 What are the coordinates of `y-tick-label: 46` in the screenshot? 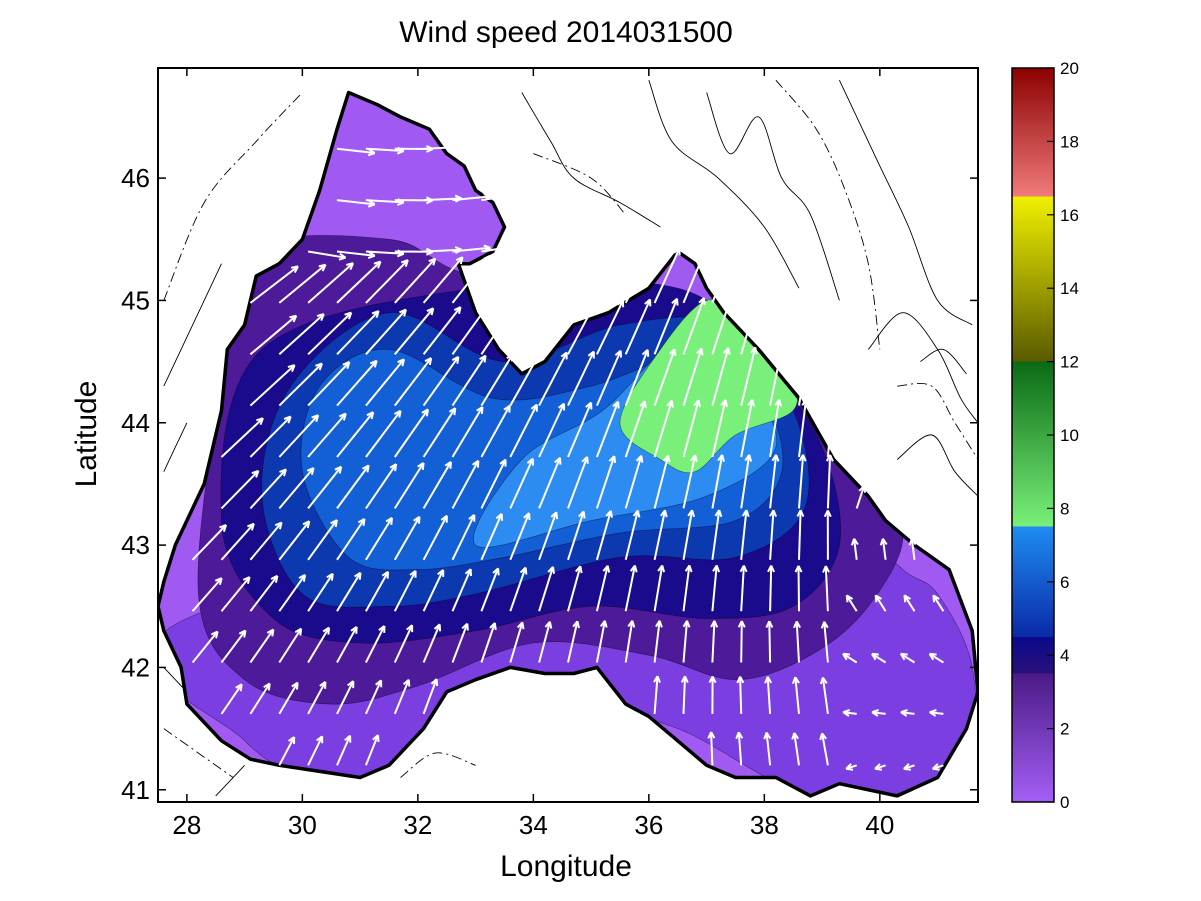 It's located at (135, 178).